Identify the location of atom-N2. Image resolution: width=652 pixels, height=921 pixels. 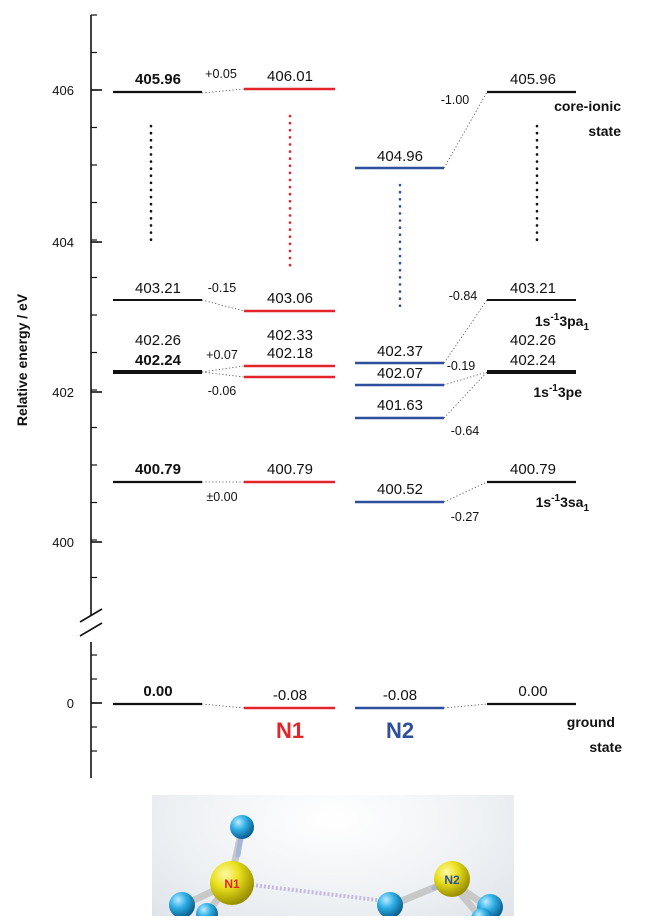
(452, 879).